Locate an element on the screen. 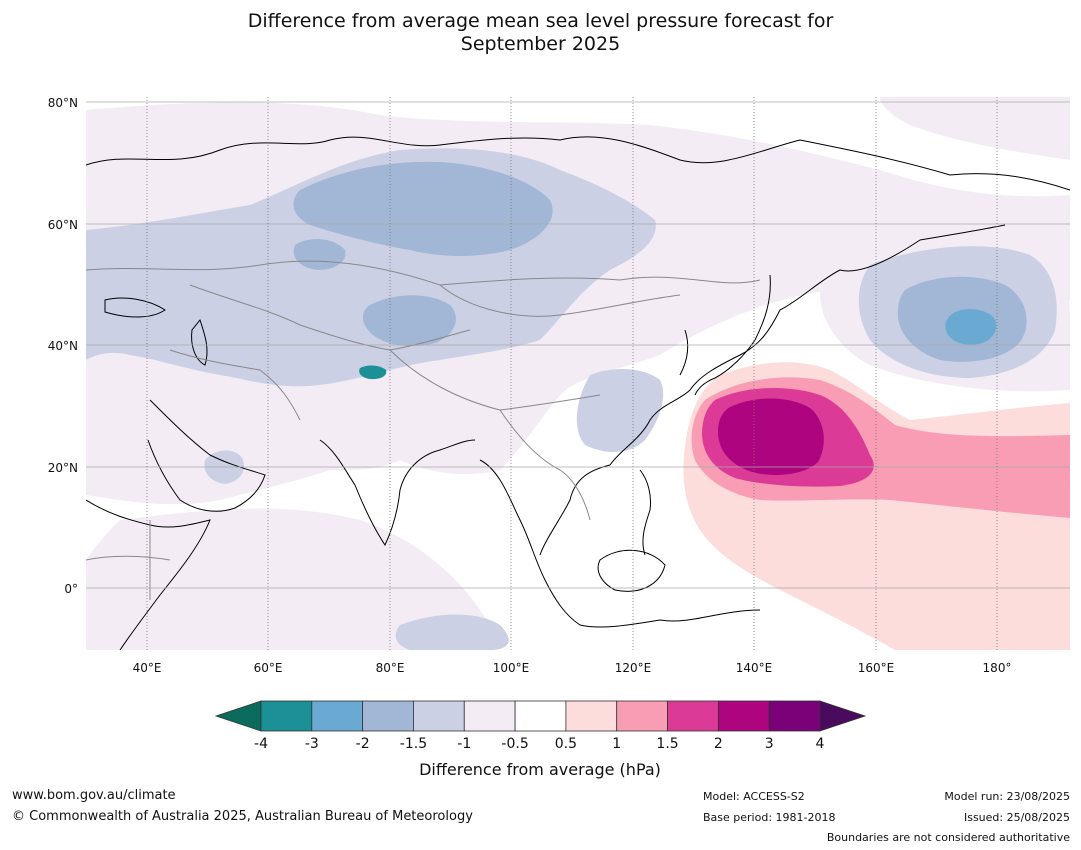 This screenshot has height=850, width=1081. latitude-labels: 80°N 60°N 40°N 20°N 0° is located at coordinates (63, 346).